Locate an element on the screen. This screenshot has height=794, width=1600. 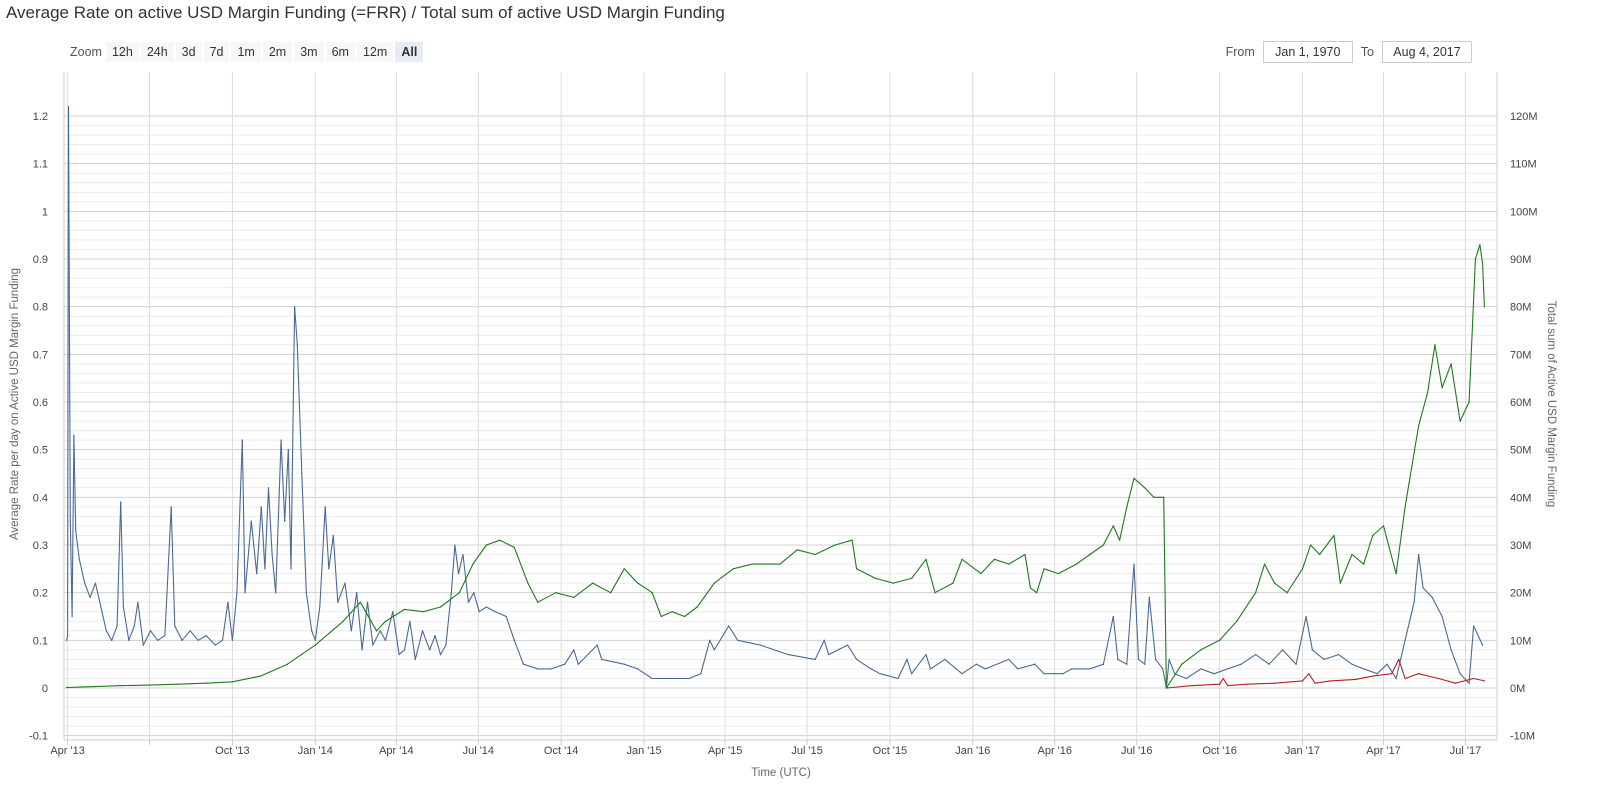
zoom-12m-button: 12m is located at coordinates (375, 52).